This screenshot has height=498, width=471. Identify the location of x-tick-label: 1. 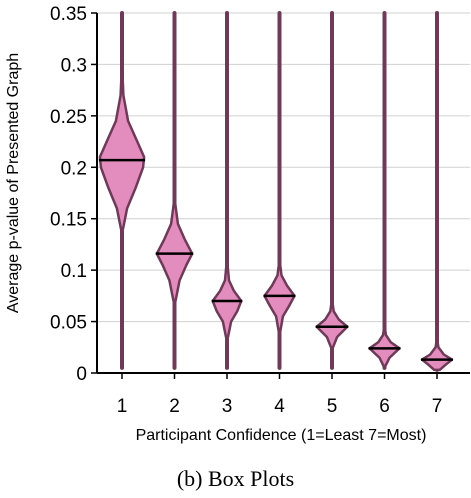
(122, 406).